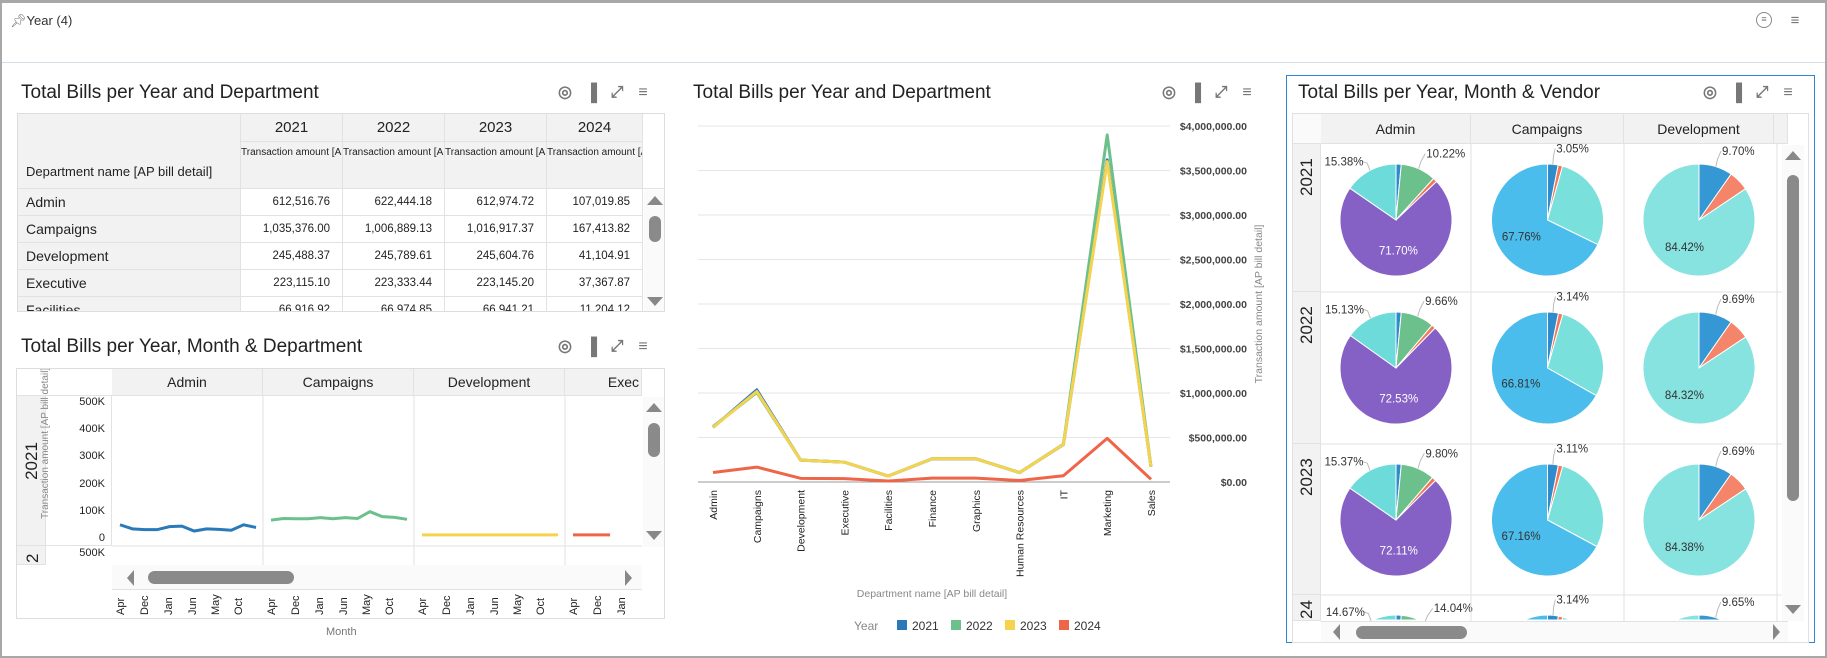 The image size is (1827, 658). Describe the element at coordinates (394, 128) in the screenshot. I see `year-column-header: 2022` at that location.